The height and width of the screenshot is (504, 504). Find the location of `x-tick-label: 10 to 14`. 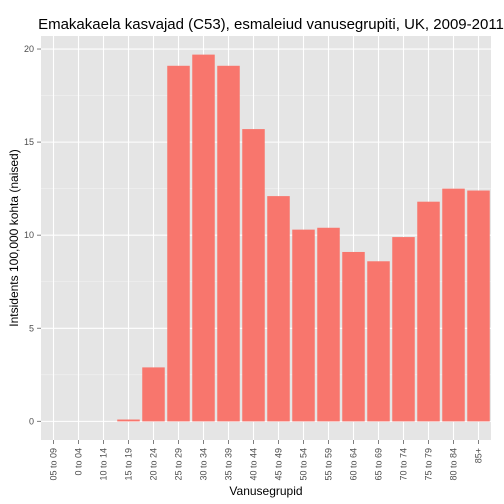

x-tick-label: 10 to 14 is located at coordinates (104, 464).